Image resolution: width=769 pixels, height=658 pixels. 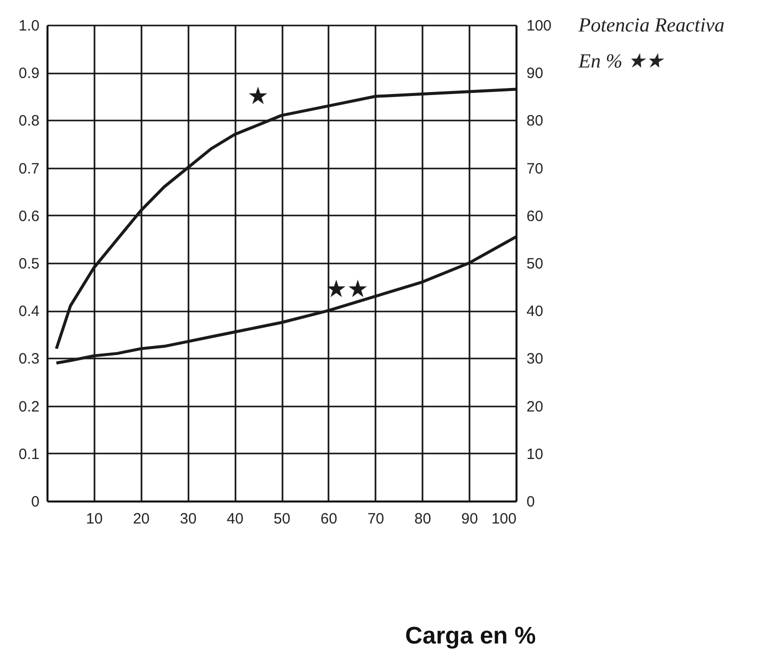 I want to click on x-tick-label: 10, so click(x=94, y=519).